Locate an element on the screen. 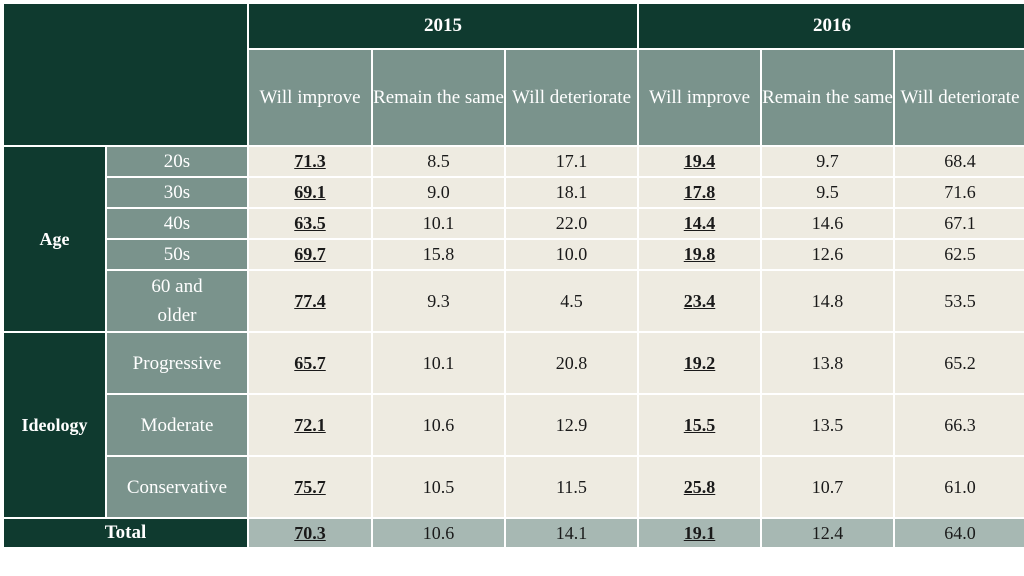 The height and width of the screenshot is (576, 1024). table-cell: 12.9 is located at coordinates (571, 425).